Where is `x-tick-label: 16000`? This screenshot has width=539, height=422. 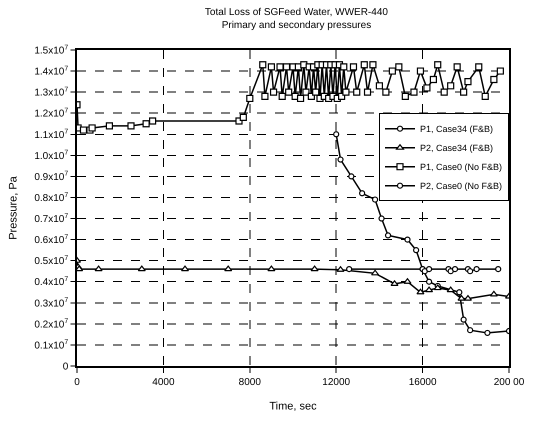
x-tick-label: 16000 is located at coordinates (422, 382).